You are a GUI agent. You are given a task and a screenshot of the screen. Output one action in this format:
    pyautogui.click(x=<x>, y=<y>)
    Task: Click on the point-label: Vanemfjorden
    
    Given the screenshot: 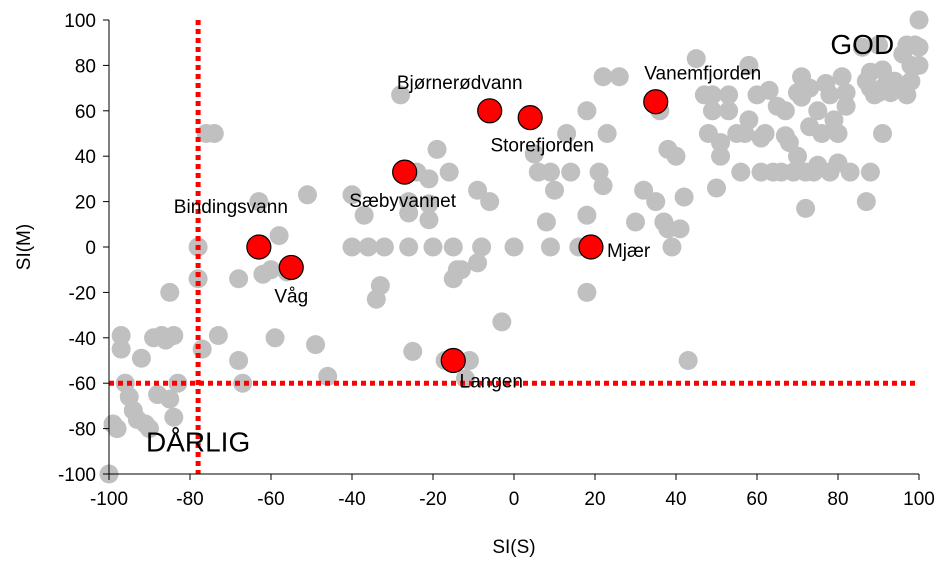 What is the action you would take?
    pyautogui.click(x=702, y=74)
    